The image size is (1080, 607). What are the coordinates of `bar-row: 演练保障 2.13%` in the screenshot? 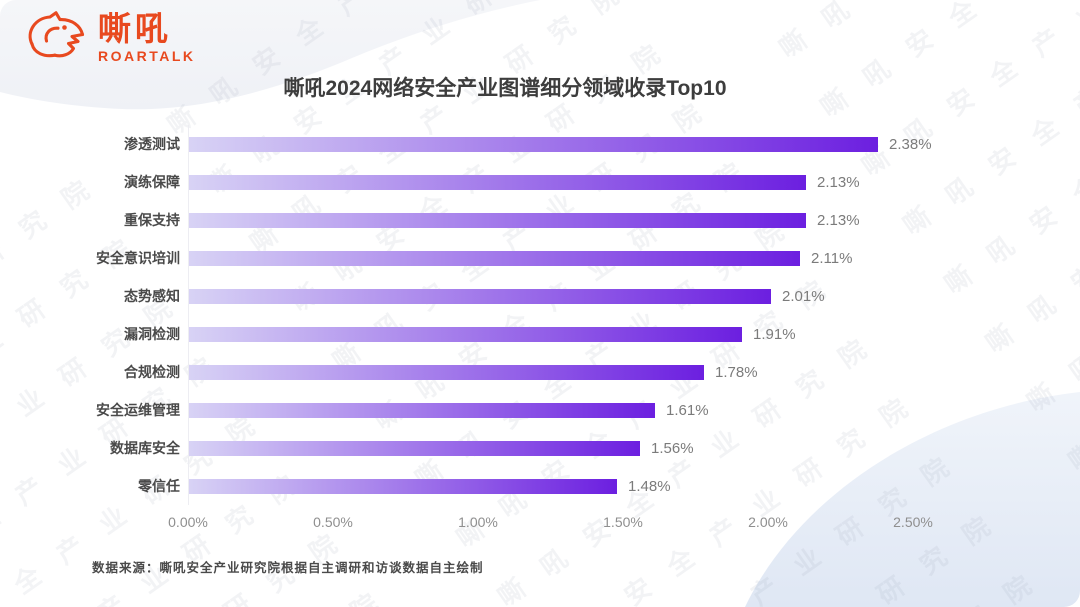 It's located at (540, 182).